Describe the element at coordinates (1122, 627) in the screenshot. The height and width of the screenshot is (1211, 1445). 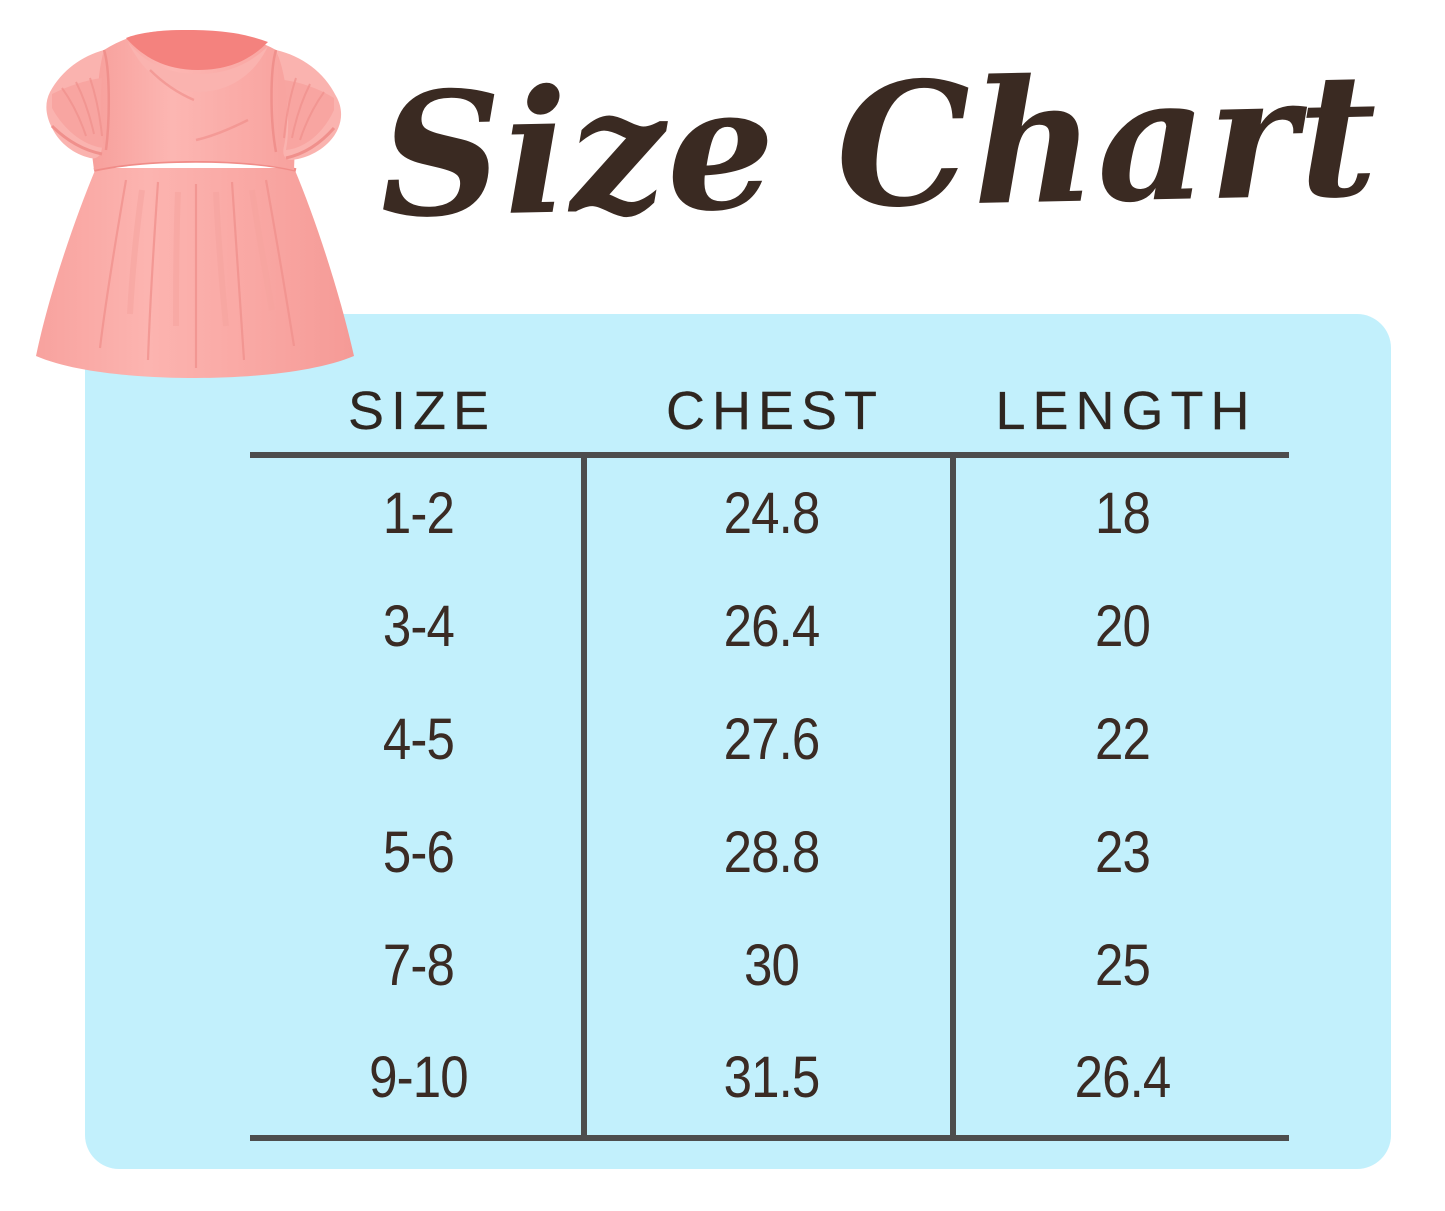
I see `cell-length: 20` at that location.